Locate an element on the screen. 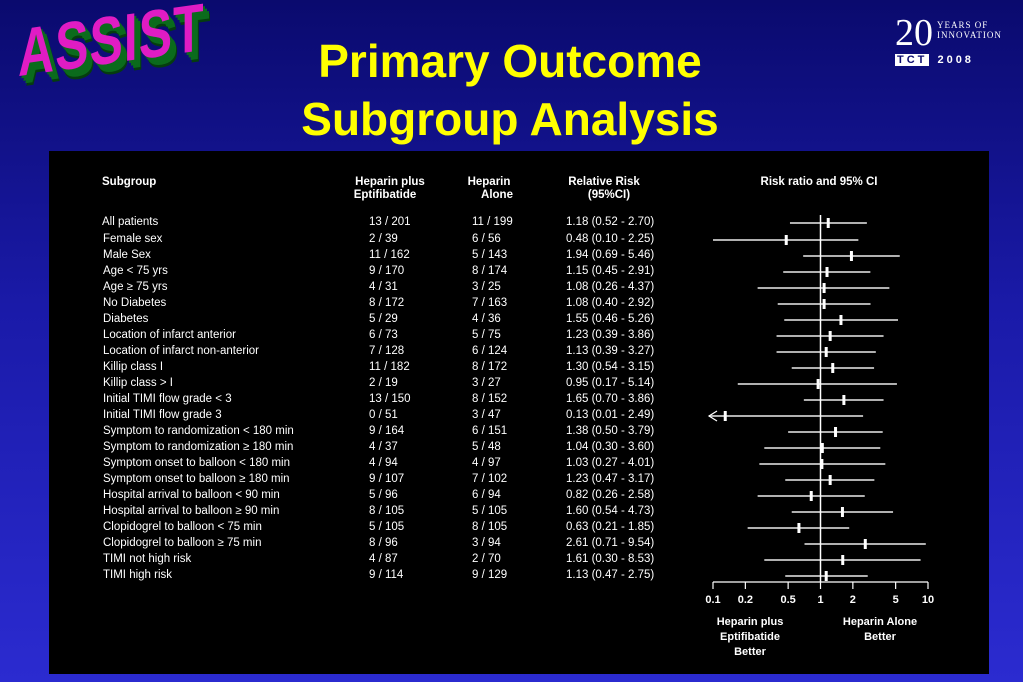 This screenshot has height=682, width=1023. subgroup-label: Killip class > I is located at coordinates (138, 383).